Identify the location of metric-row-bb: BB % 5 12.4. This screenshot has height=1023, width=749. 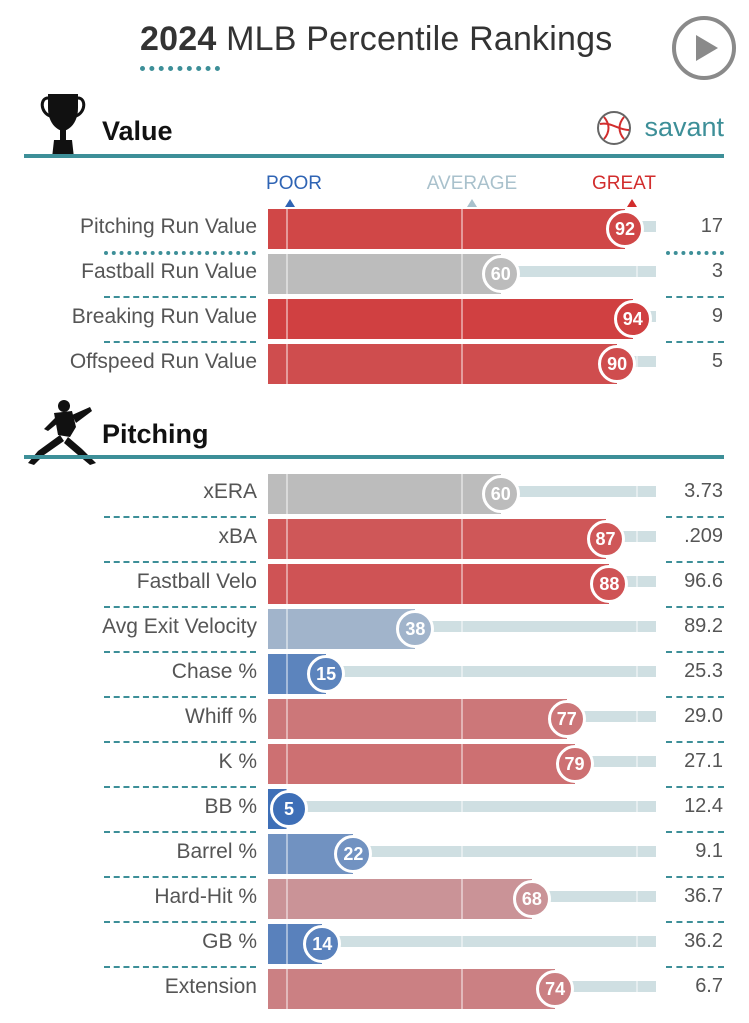
(374, 809).